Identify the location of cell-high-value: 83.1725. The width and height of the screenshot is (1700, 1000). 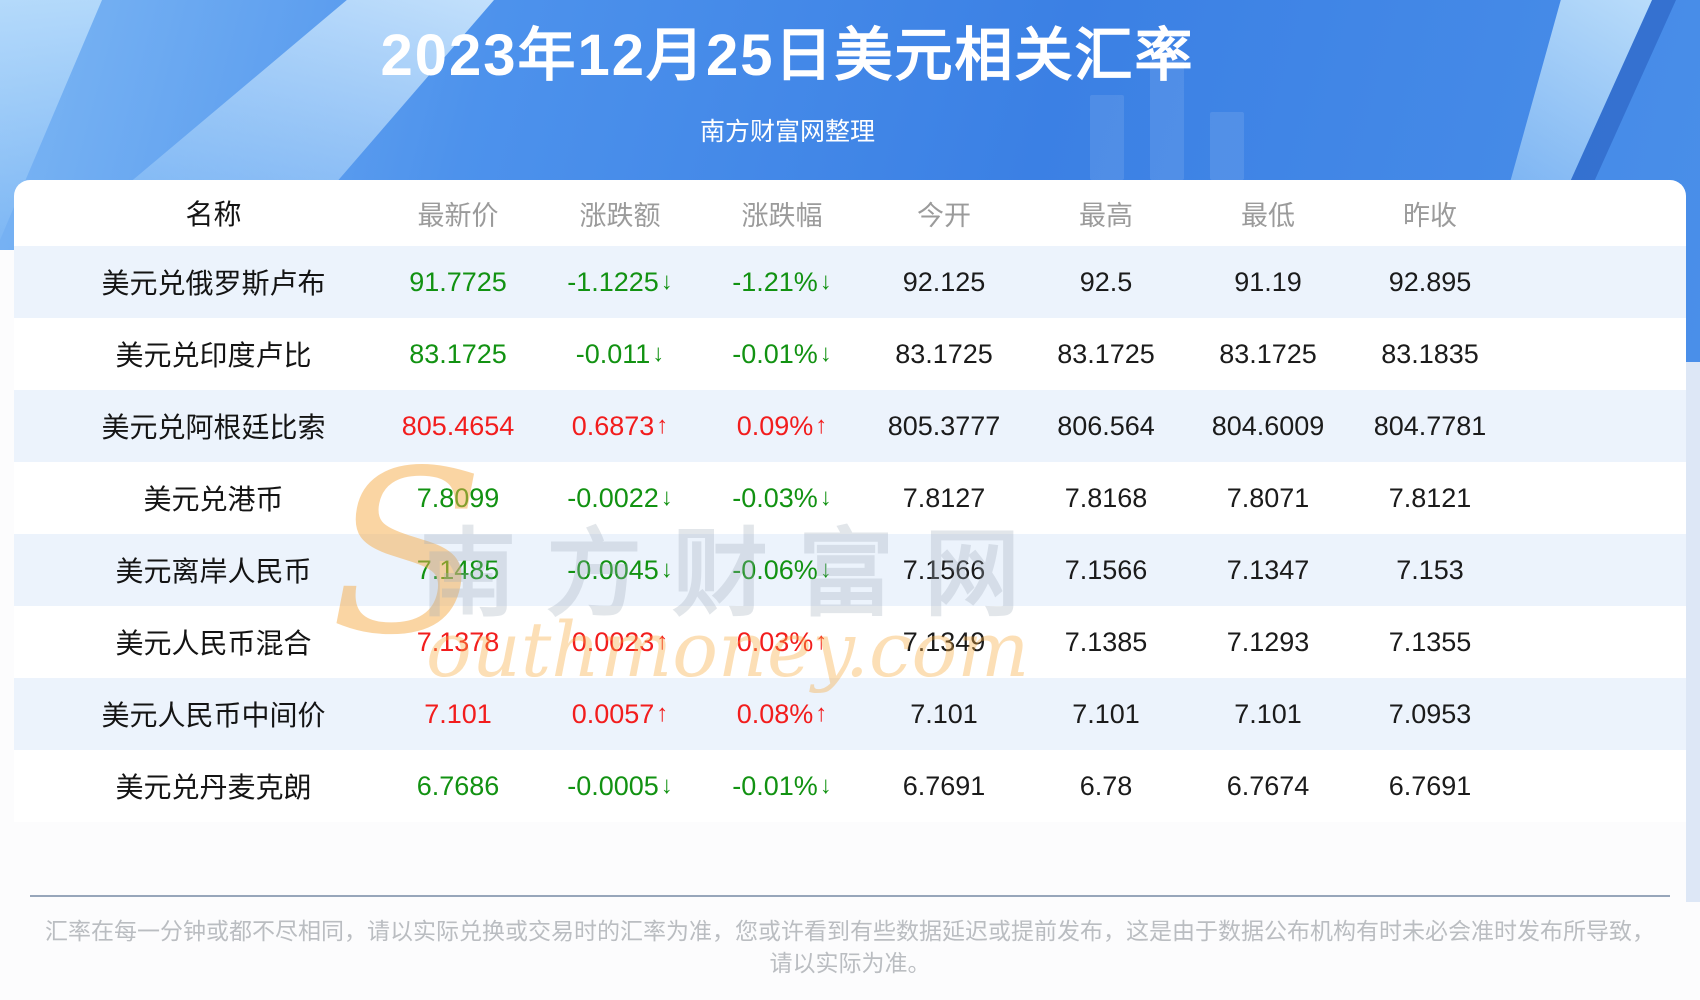
(1106, 353).